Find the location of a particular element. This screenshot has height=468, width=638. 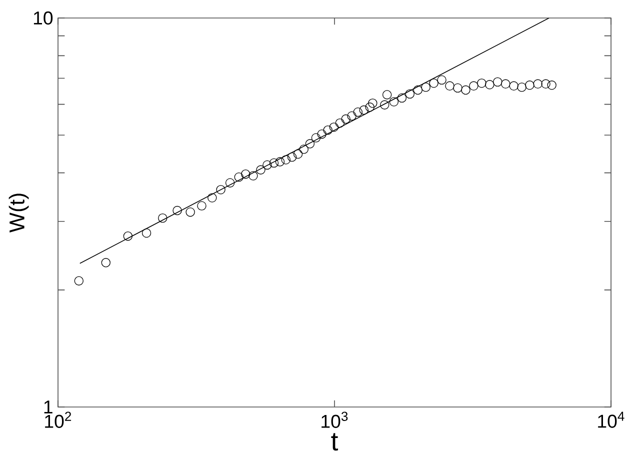

x-axis-title: t is located at coordinates (334, 442).